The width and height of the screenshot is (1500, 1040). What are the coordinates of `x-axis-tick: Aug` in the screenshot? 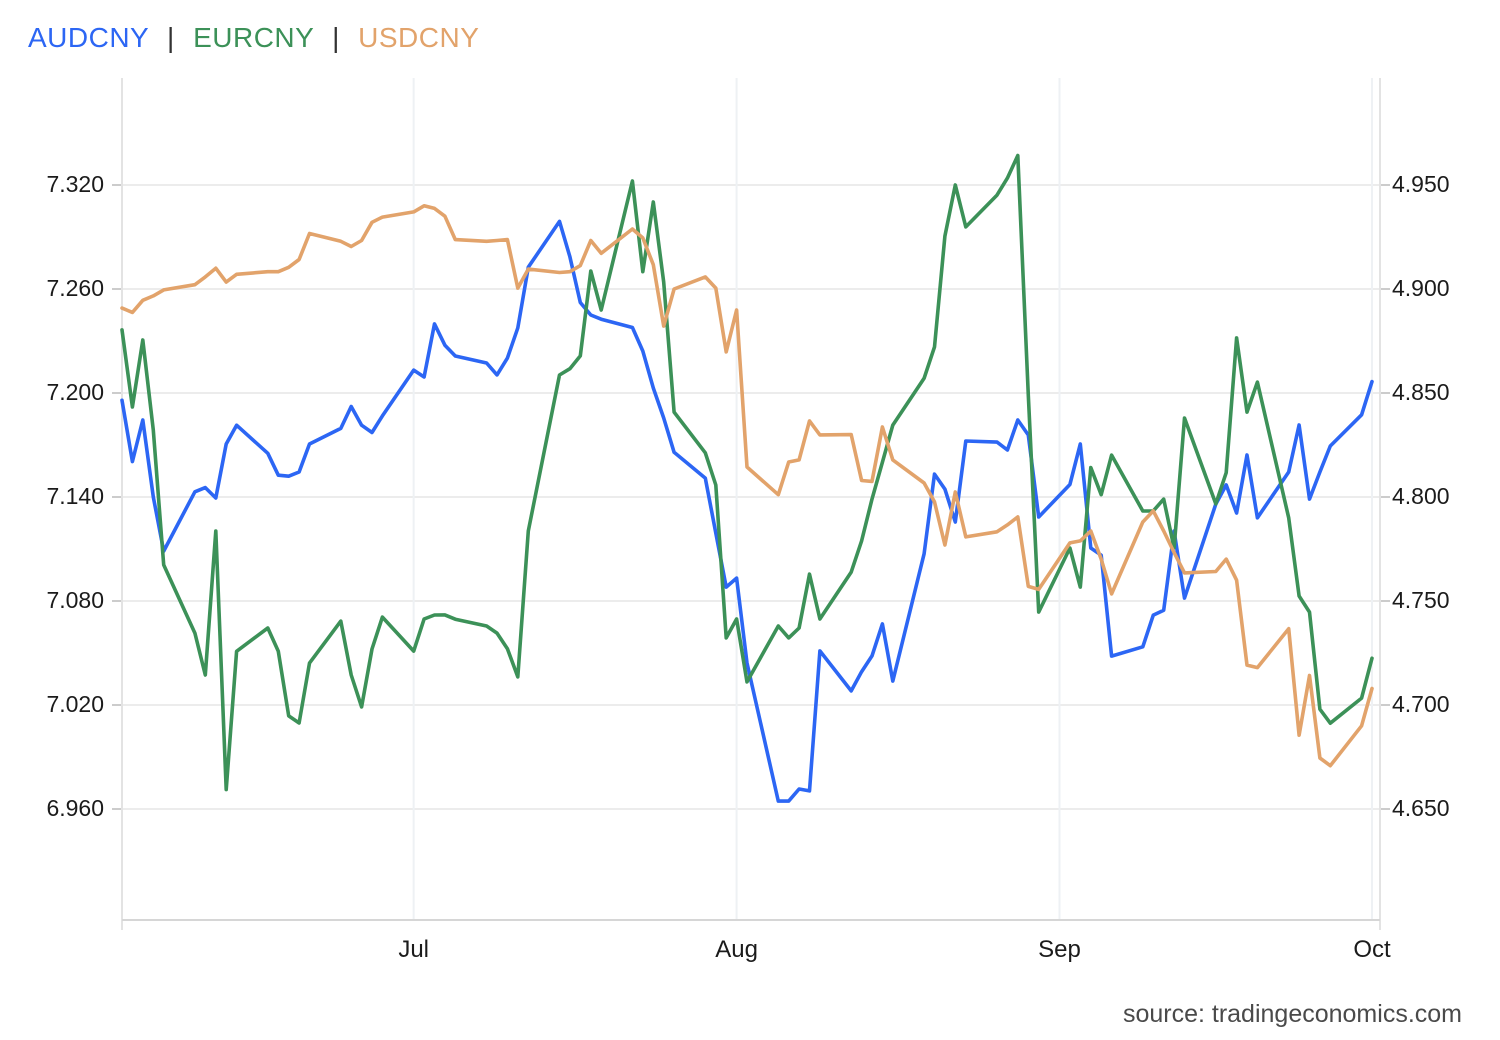 It's located at (736, 949).